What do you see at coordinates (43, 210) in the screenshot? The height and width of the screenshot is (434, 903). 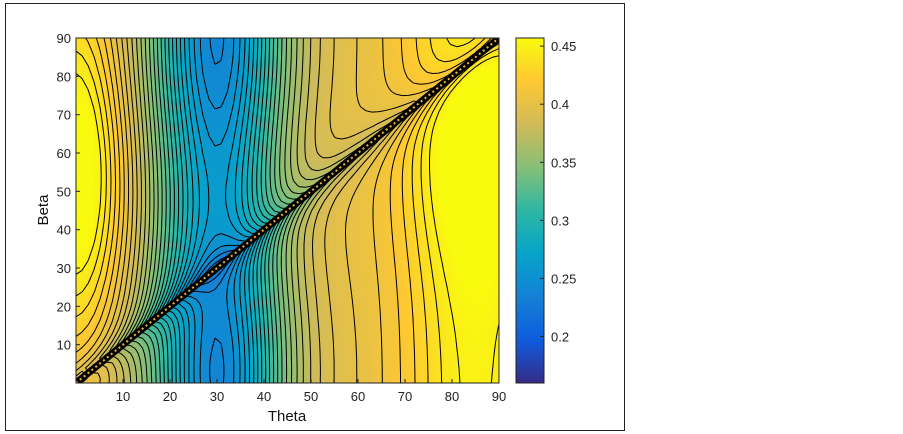 I see `y-axis-title: Beta` at bounding box center [43, 210].